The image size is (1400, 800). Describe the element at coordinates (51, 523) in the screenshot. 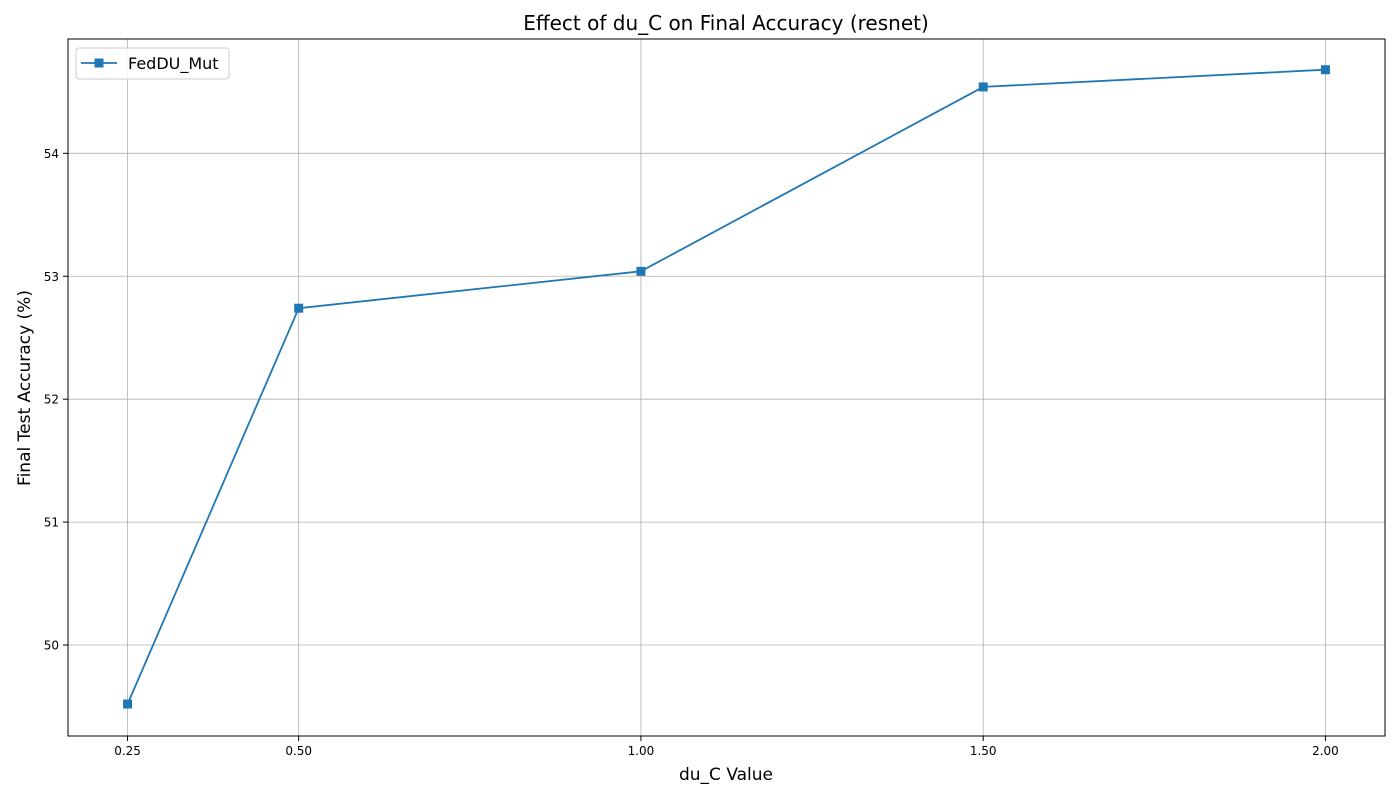

I see `y-tick-label: 51` at that location.